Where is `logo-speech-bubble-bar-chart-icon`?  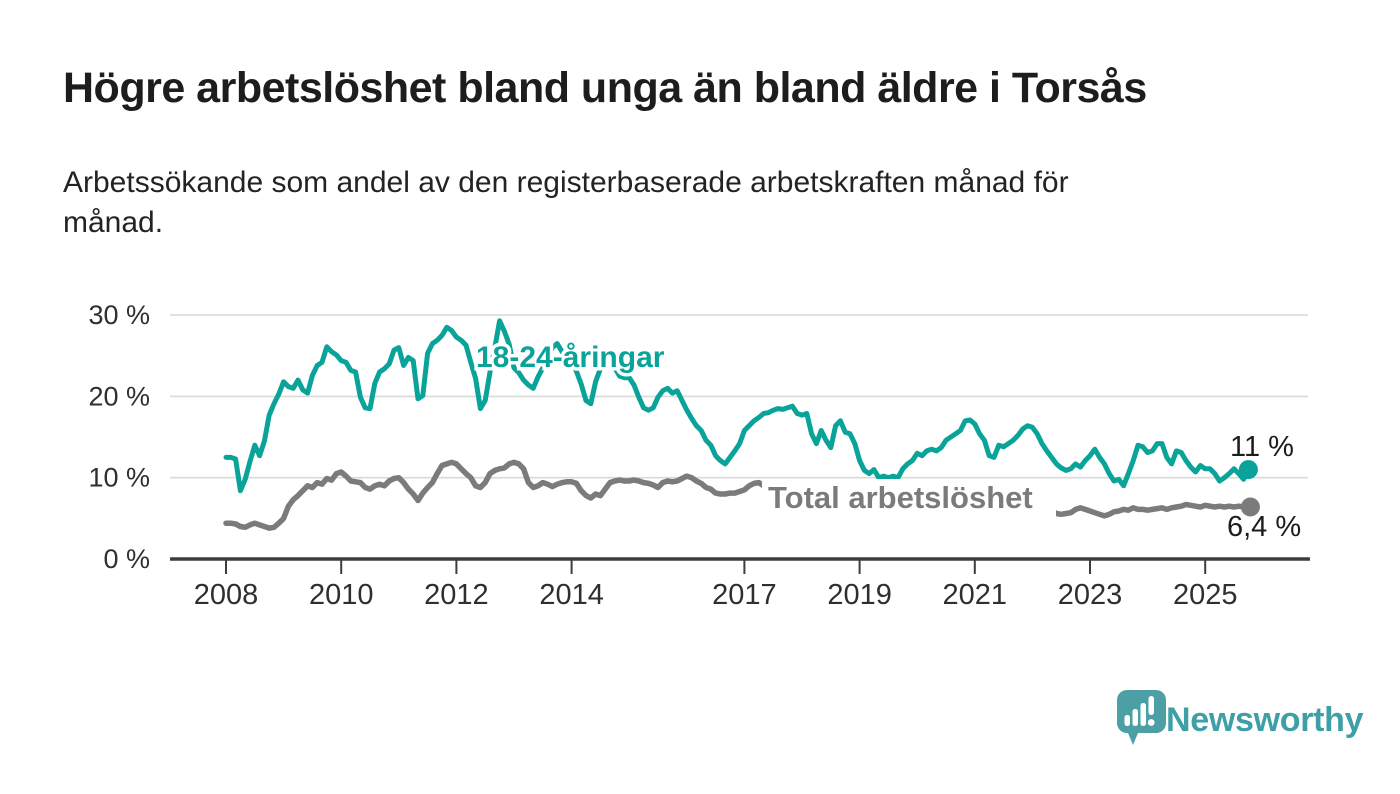
logo-speech-bubble-bar-chart-icon is located at coordinates (1141, 717).